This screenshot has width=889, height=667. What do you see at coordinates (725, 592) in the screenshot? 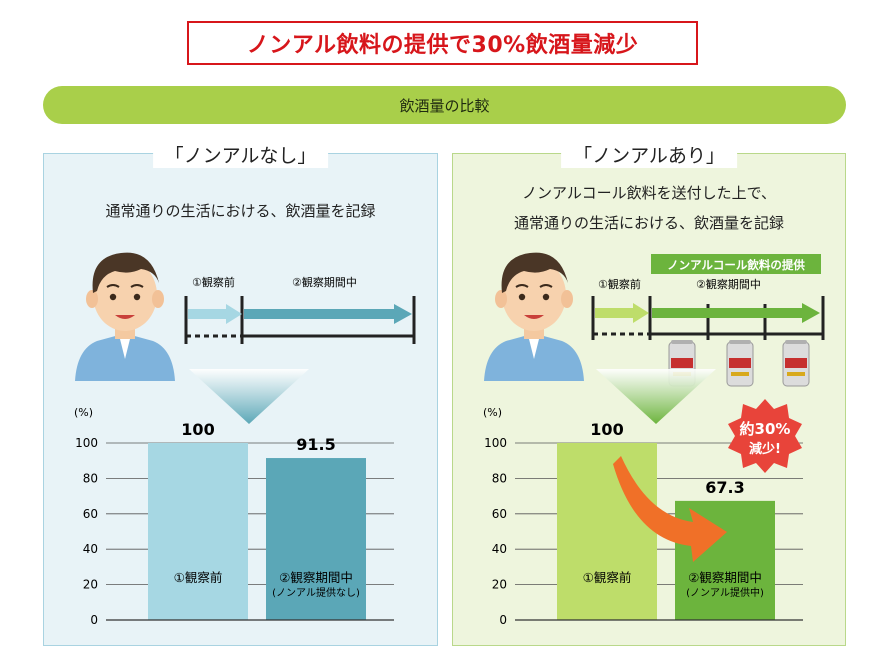
I see `category-sublabel: (ノンアル提供中)` at bounding box center [725, 592].